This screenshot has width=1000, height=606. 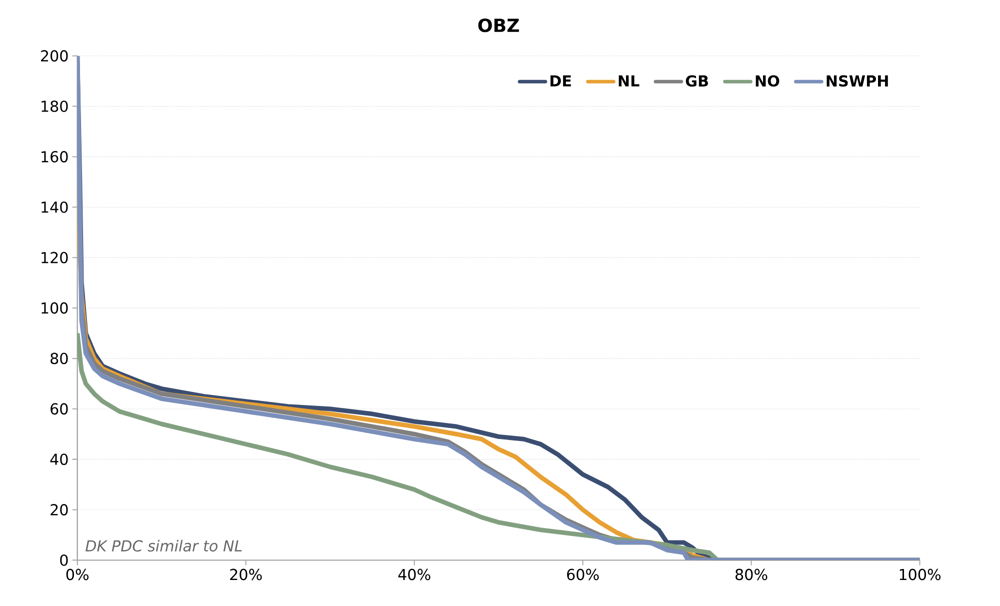 What do you see at coordinates (55, 156) in the screenshot?
I see `y-tick-label: 160` at bounding box center [55, 156].